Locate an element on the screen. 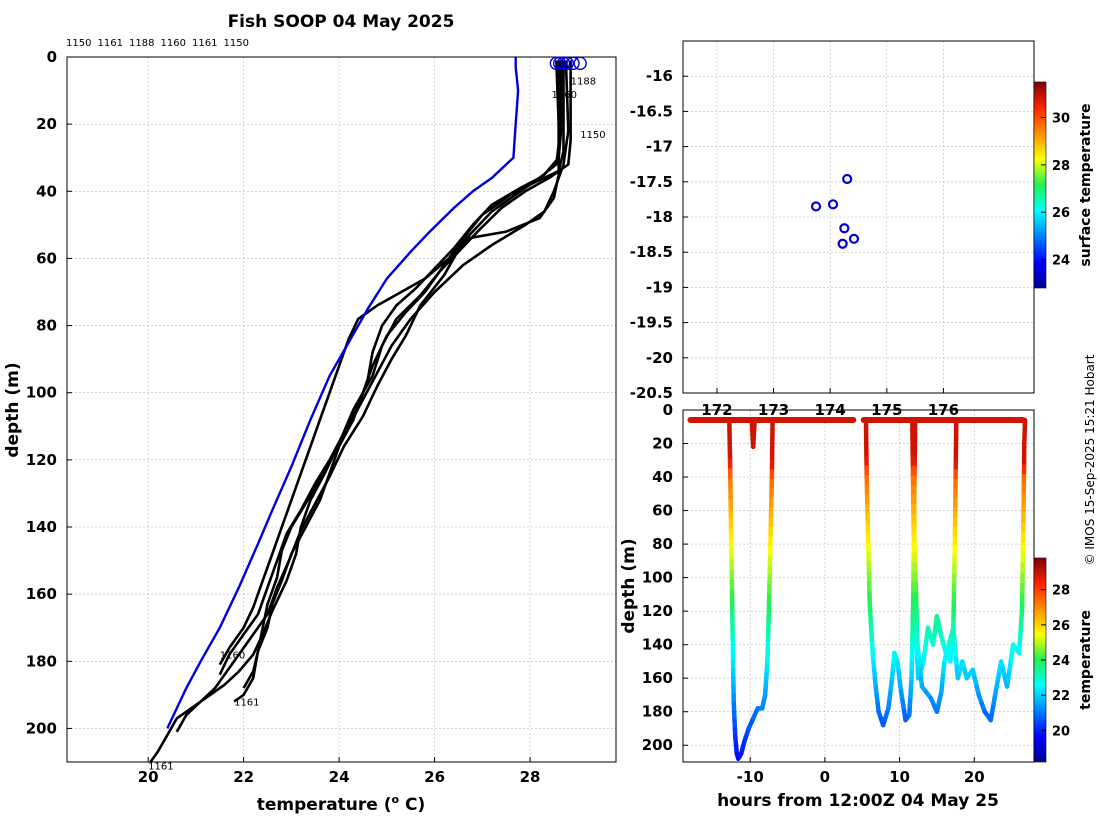 The image size is (1100, 820). surface-temperature-colorbar-label: surface temperature is located at coordinates (1086, 184).